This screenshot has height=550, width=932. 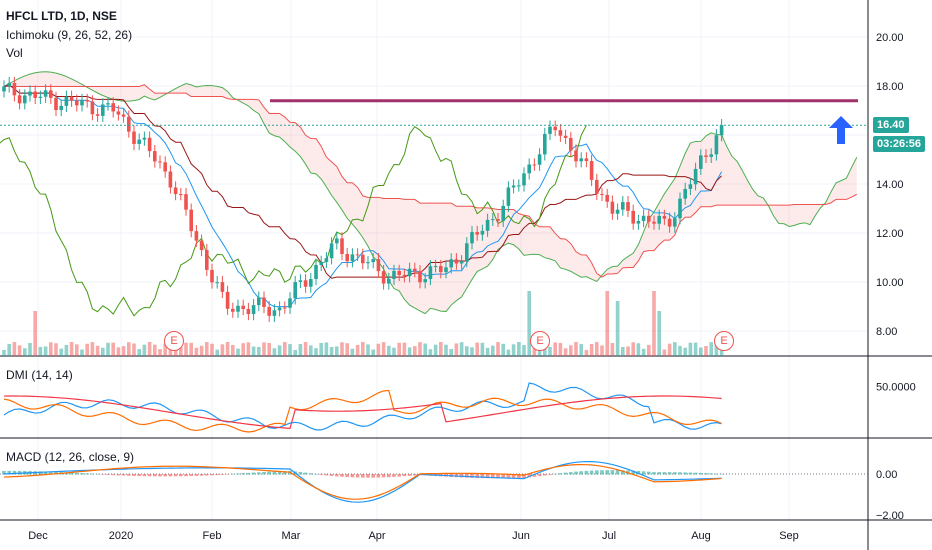 I want to click on price-tick-label: 10.00, so click(x=890, y=283).